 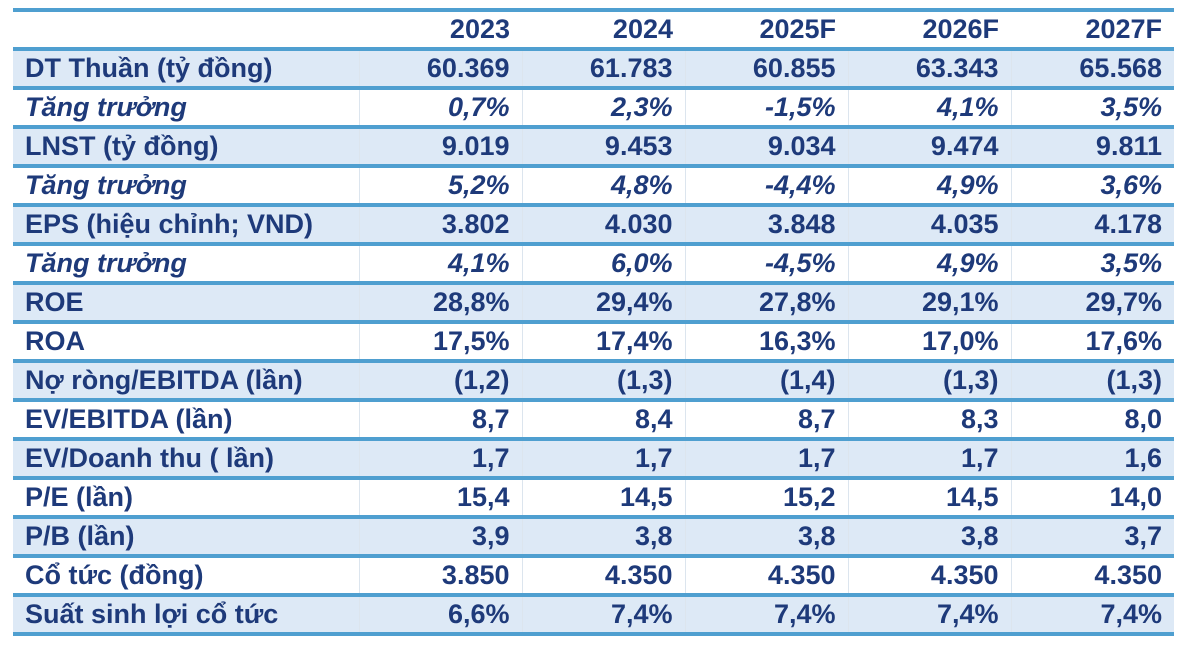 What do you see at coordinates (603, 146) in the screenshot?
I see `row-value: 9.453` at bounding box center [603, 146].